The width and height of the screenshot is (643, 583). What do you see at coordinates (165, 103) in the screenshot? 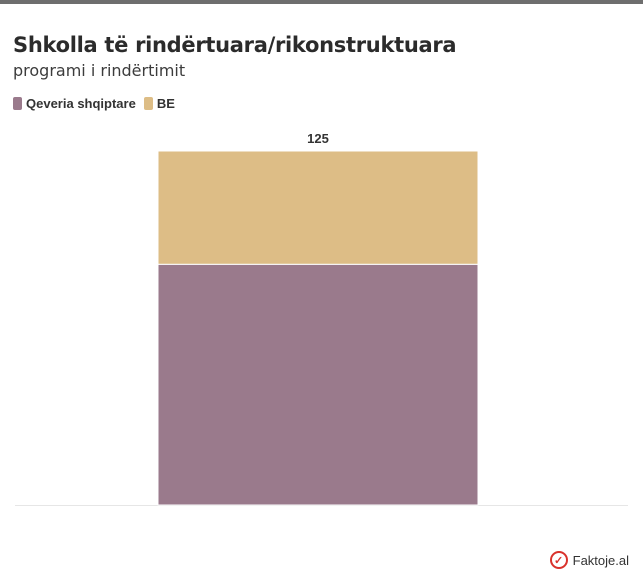
I see `legend-label-be: BE` at bounding box center [165, 103].